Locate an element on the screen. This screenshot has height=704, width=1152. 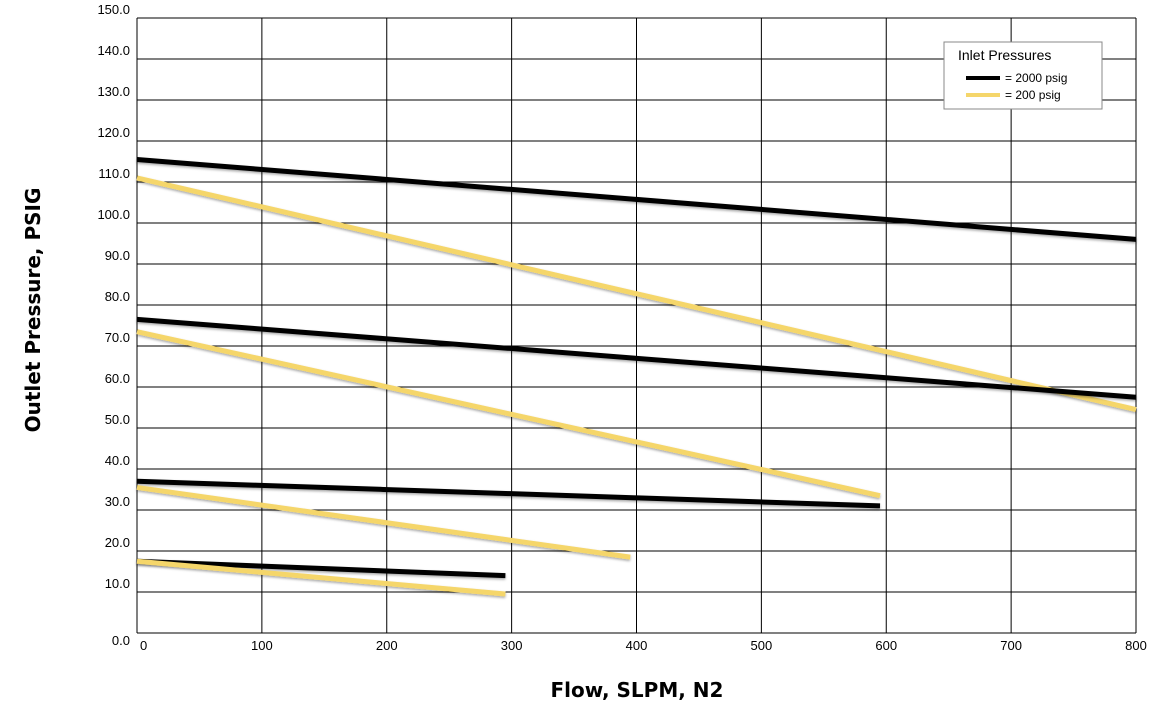
y-tick-label: 60.0 is located at coordinates (117, 378).